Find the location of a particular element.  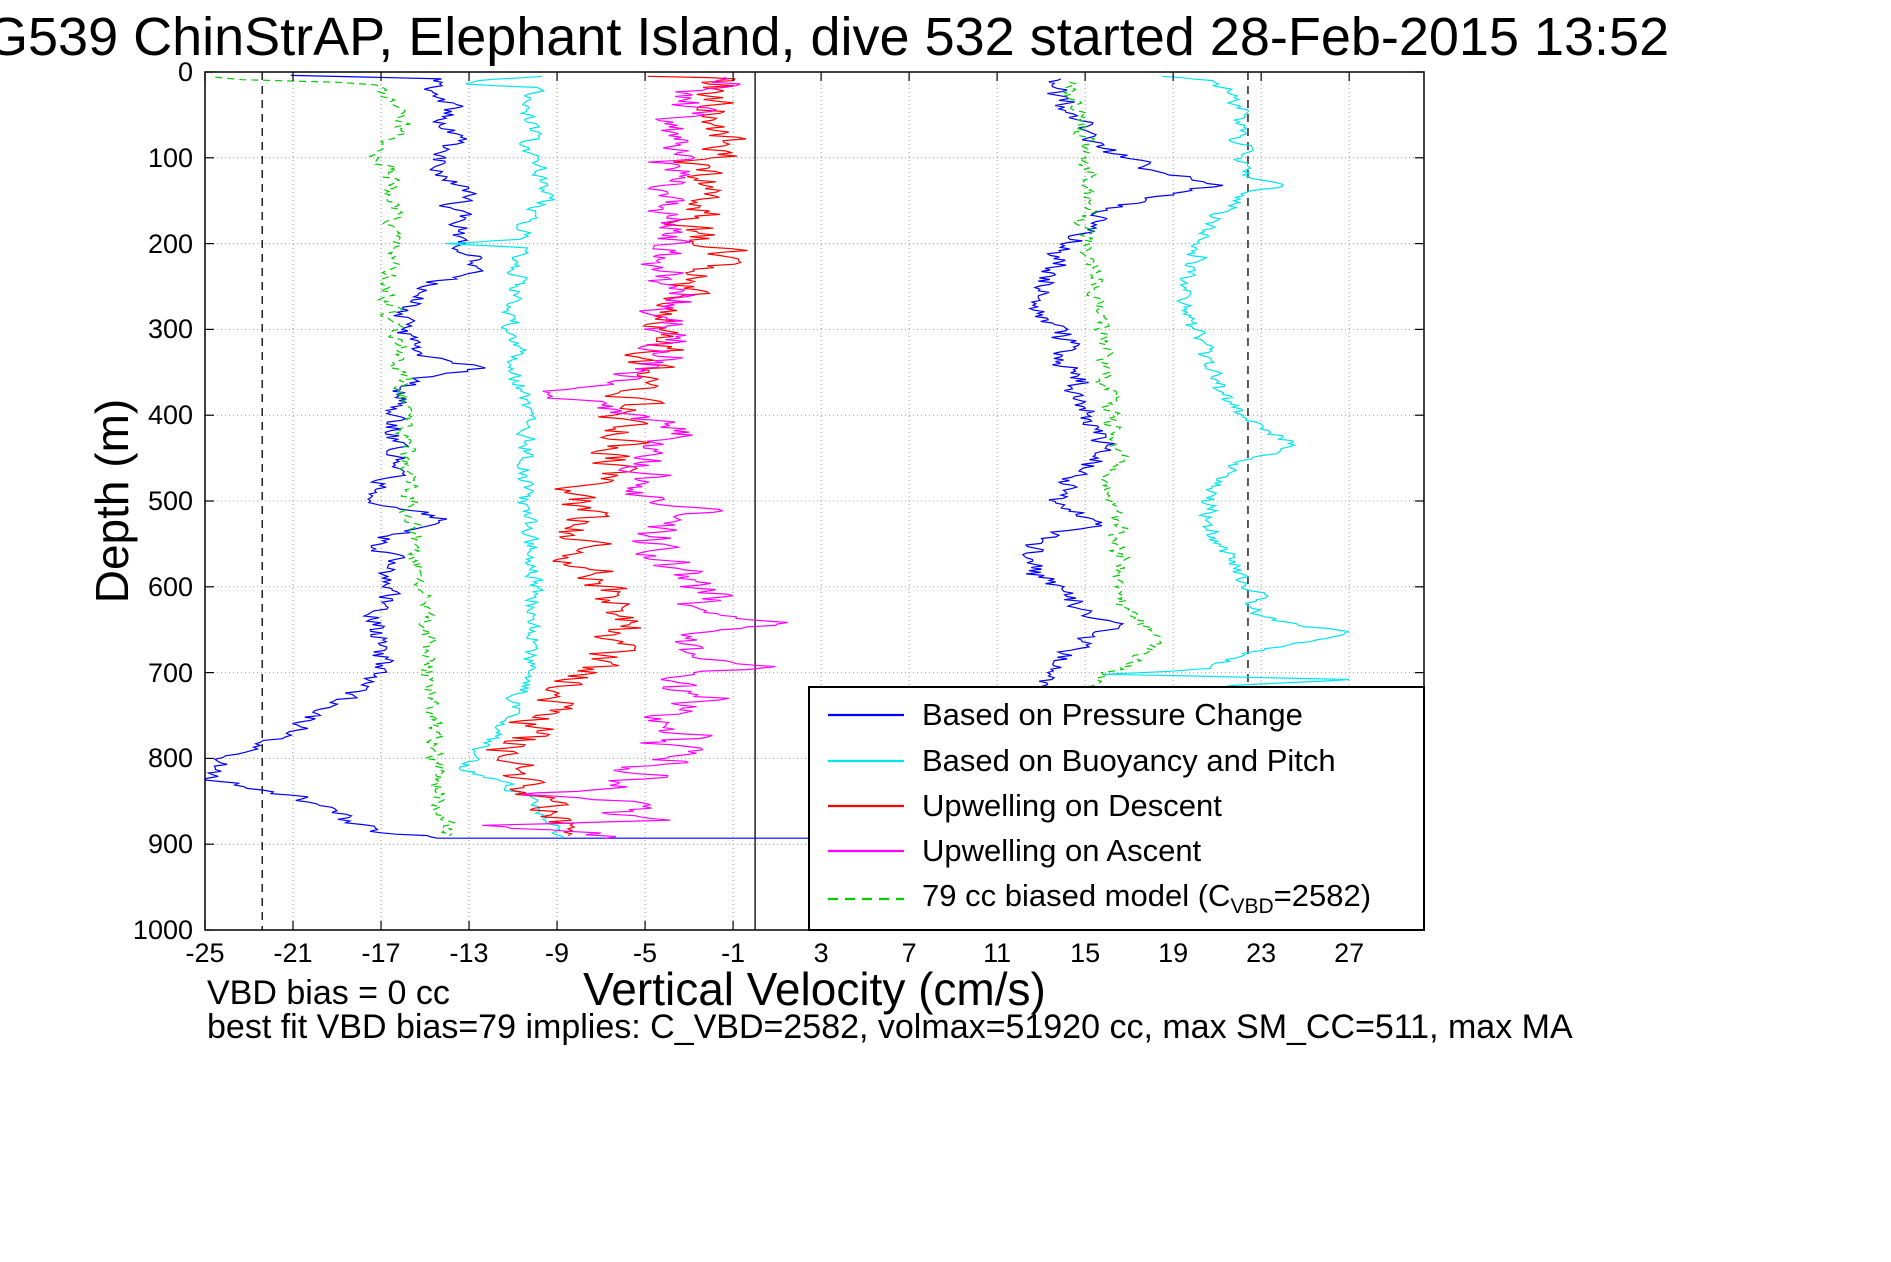

x-tick-label: 15 is located at coordinates (1085, 953).